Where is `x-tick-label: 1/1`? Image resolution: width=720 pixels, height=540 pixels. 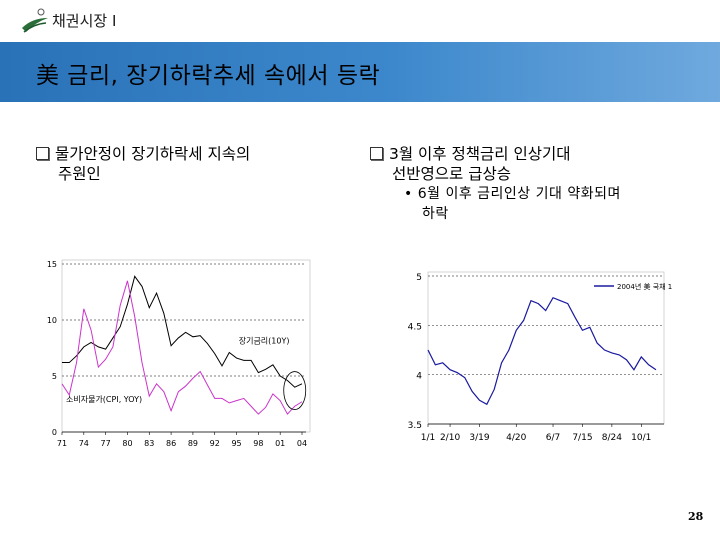 x-tick-label: 1/1 is located at coordinates (428, 438).